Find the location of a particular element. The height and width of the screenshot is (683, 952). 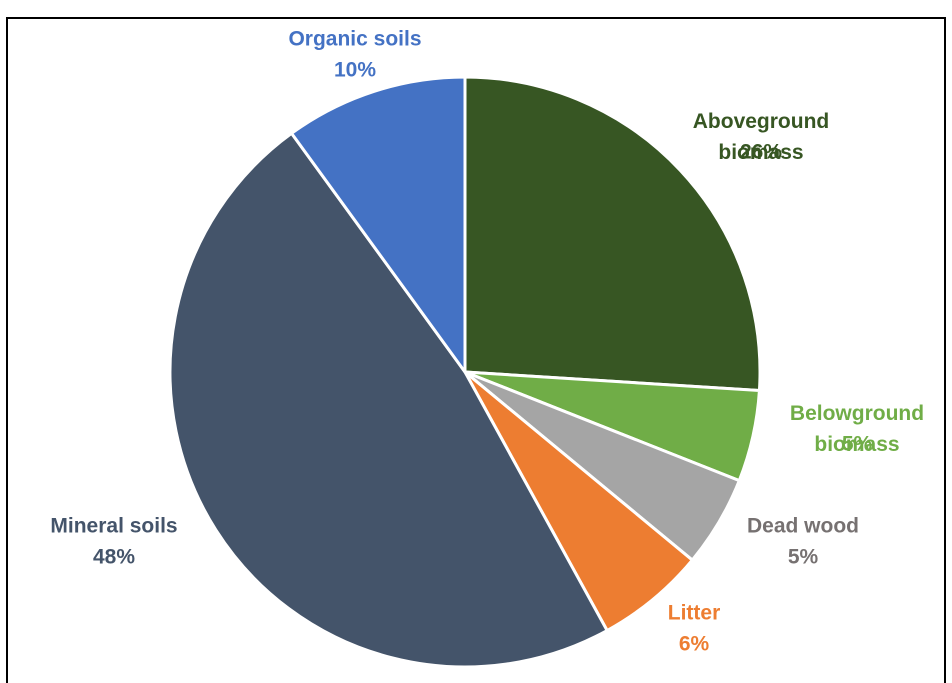

slice-label: Belowground biomass is located at coordinates (857, 429).